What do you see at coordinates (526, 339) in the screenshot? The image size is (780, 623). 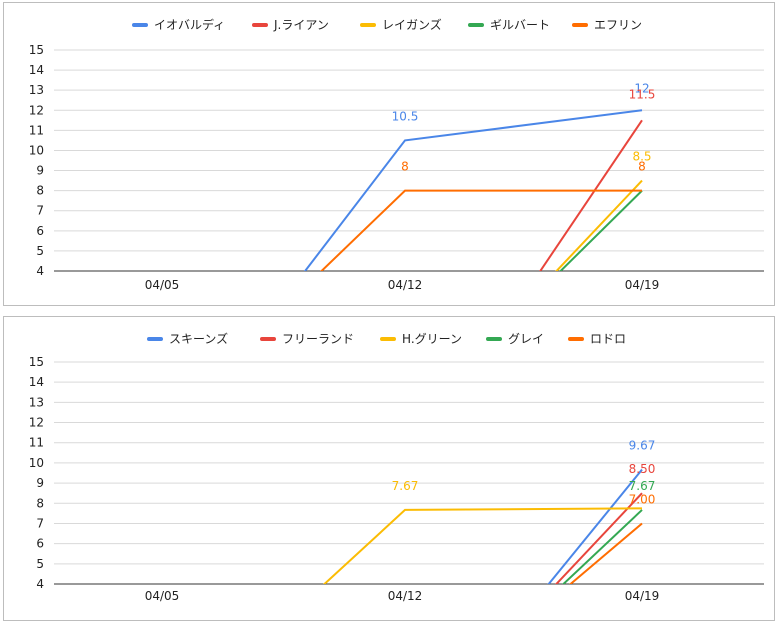 I see `legend-label: グレイ` at bounding box center [526, 339].